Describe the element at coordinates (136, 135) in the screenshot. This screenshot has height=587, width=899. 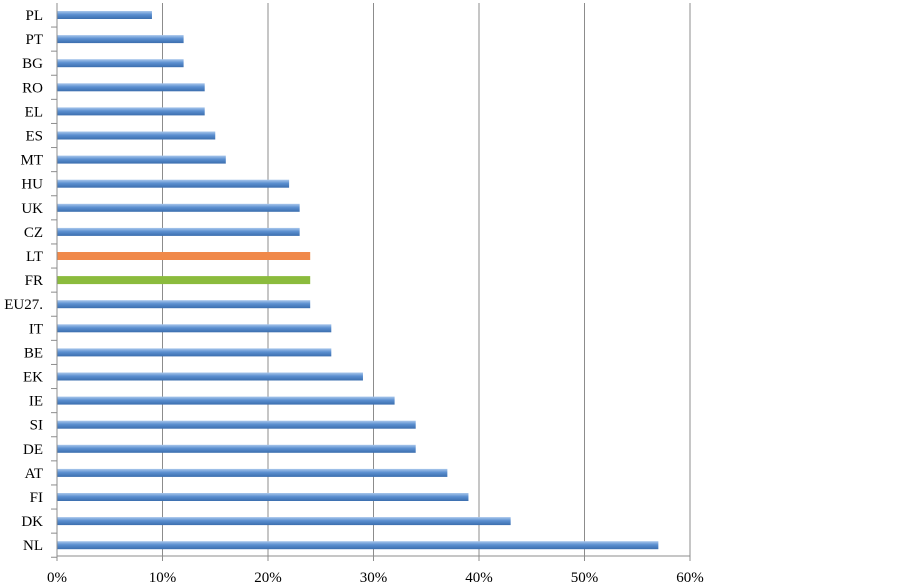
I see `bar-es` at that location.